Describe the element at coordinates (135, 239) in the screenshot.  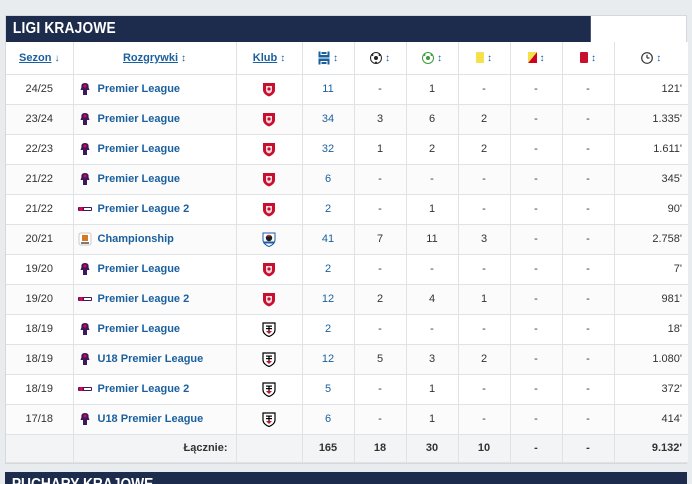
I see `competition-link: Championship` at that location.